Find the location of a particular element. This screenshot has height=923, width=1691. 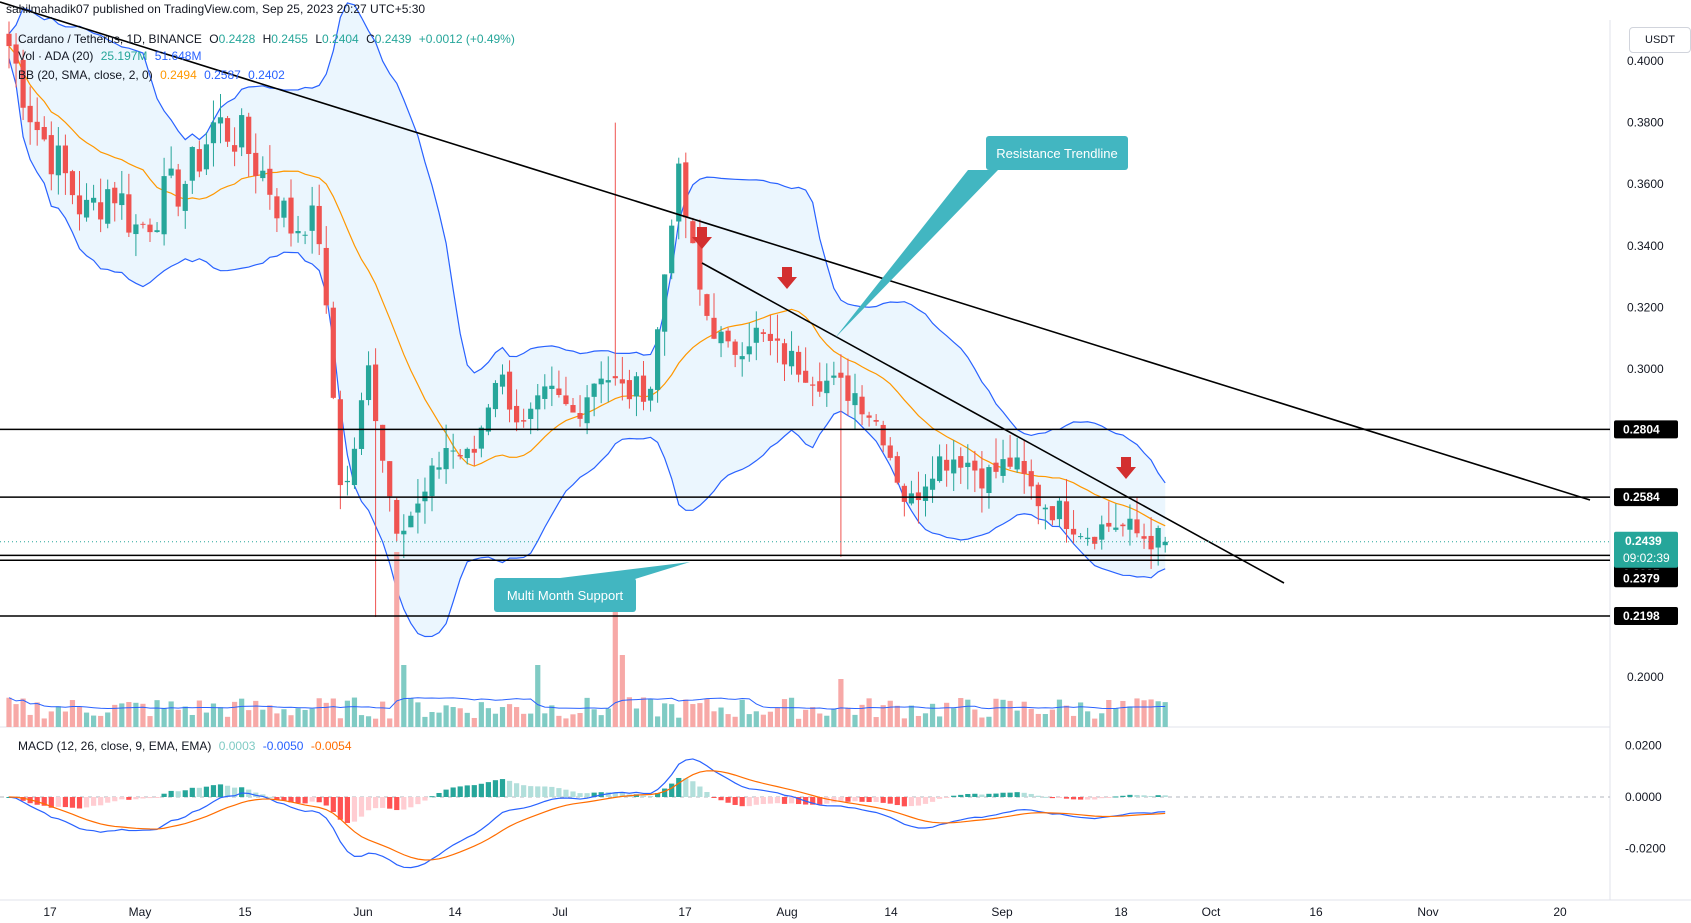

currency-selector: USDT is located at coordinates (1660, 40).